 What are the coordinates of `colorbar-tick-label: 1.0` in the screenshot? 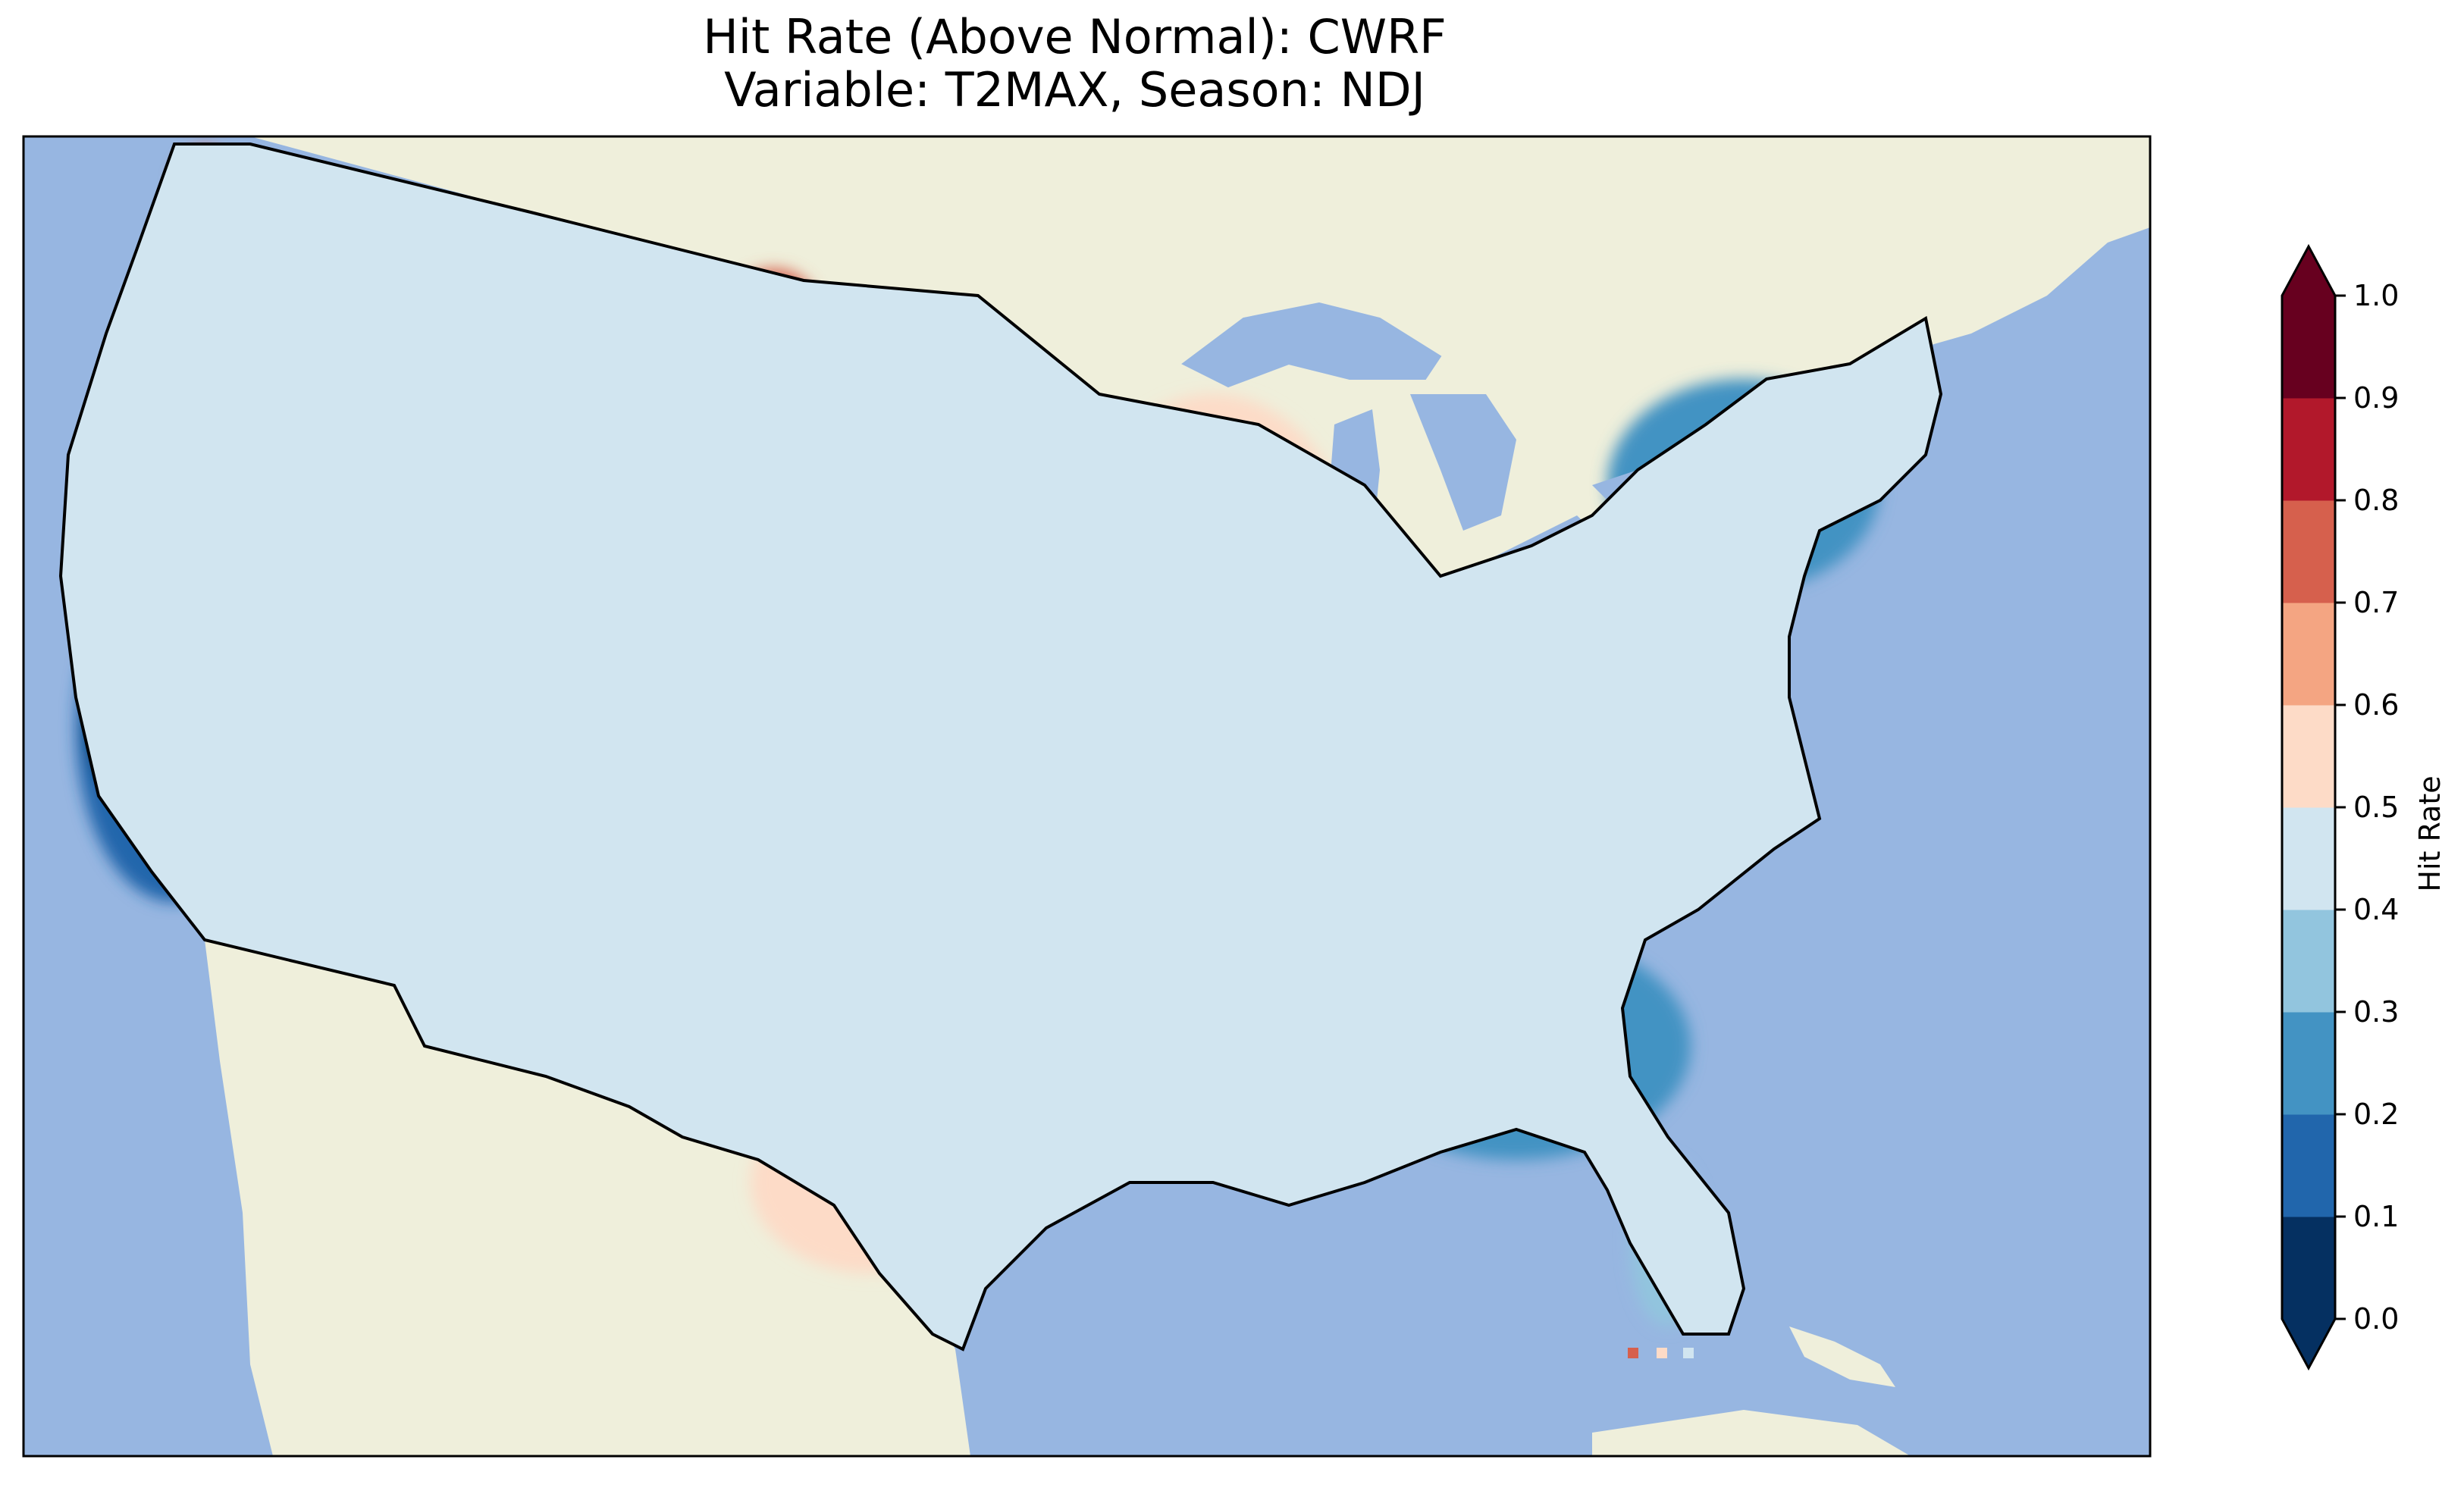 It's located at (2376, 295).